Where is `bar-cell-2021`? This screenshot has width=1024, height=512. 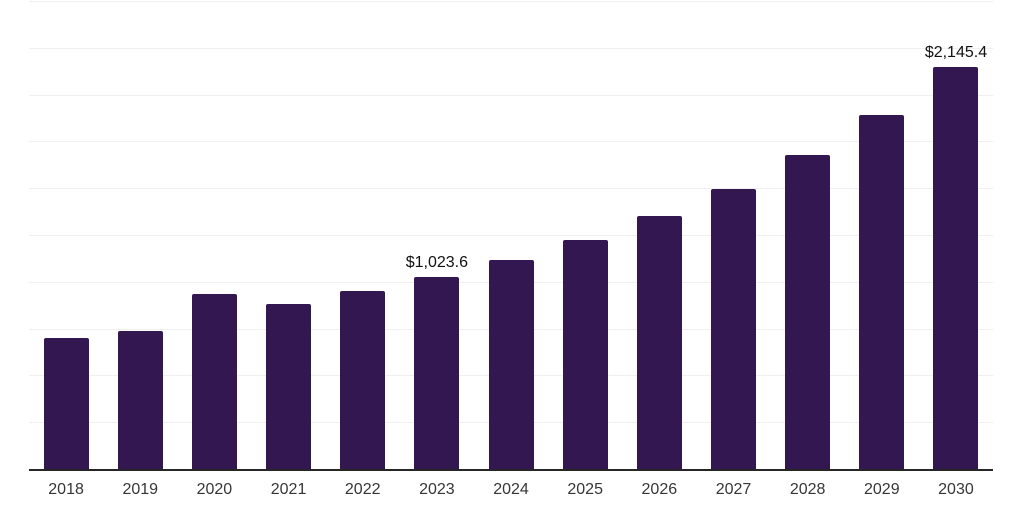
bar-cell-2021 is located at coordinates (288, 235).